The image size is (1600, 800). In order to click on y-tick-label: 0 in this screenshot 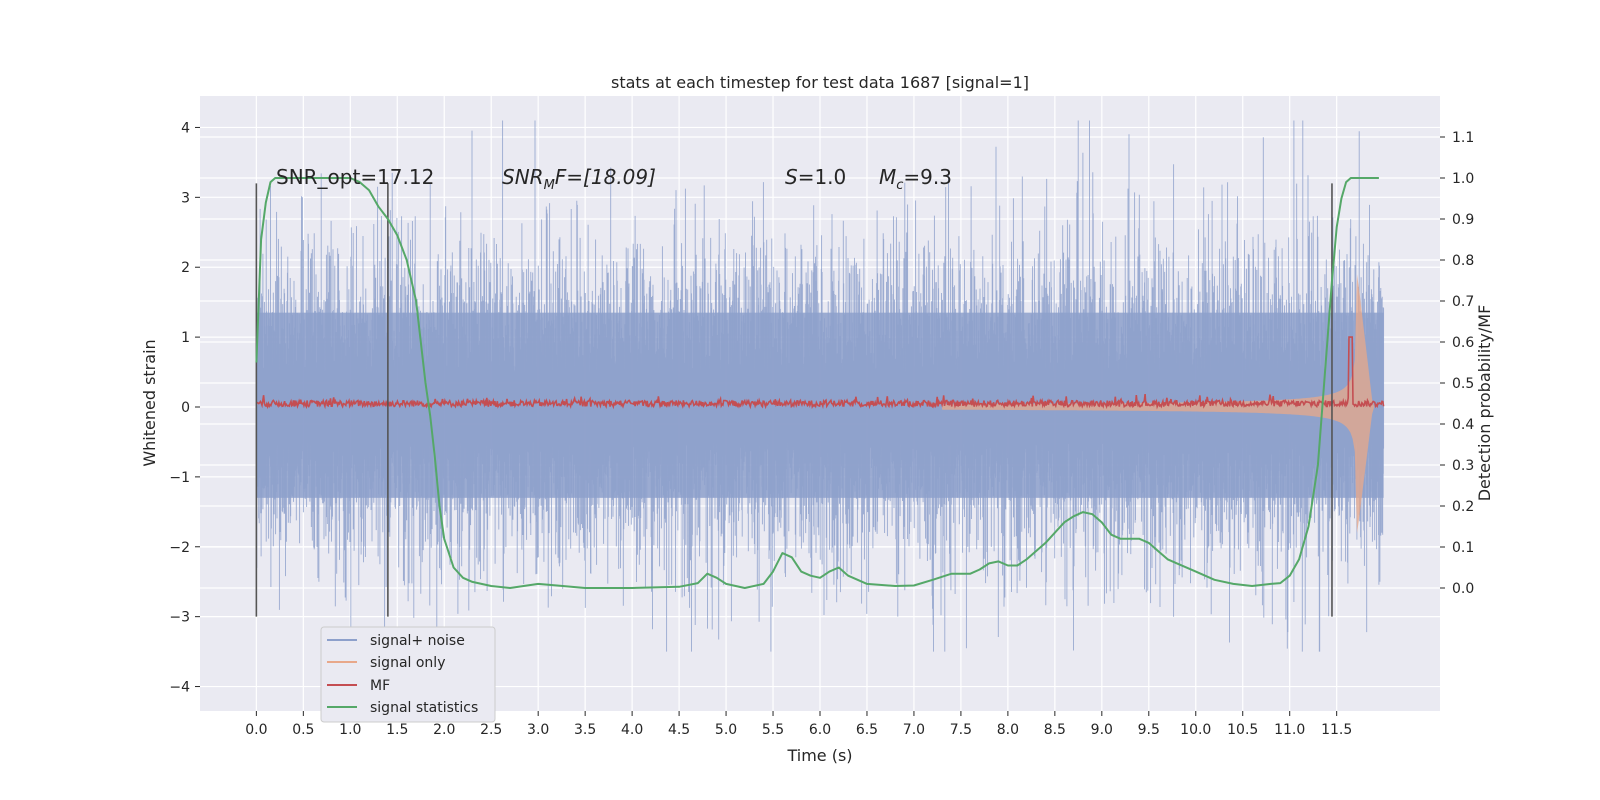, I will do `click(185, 408)`.